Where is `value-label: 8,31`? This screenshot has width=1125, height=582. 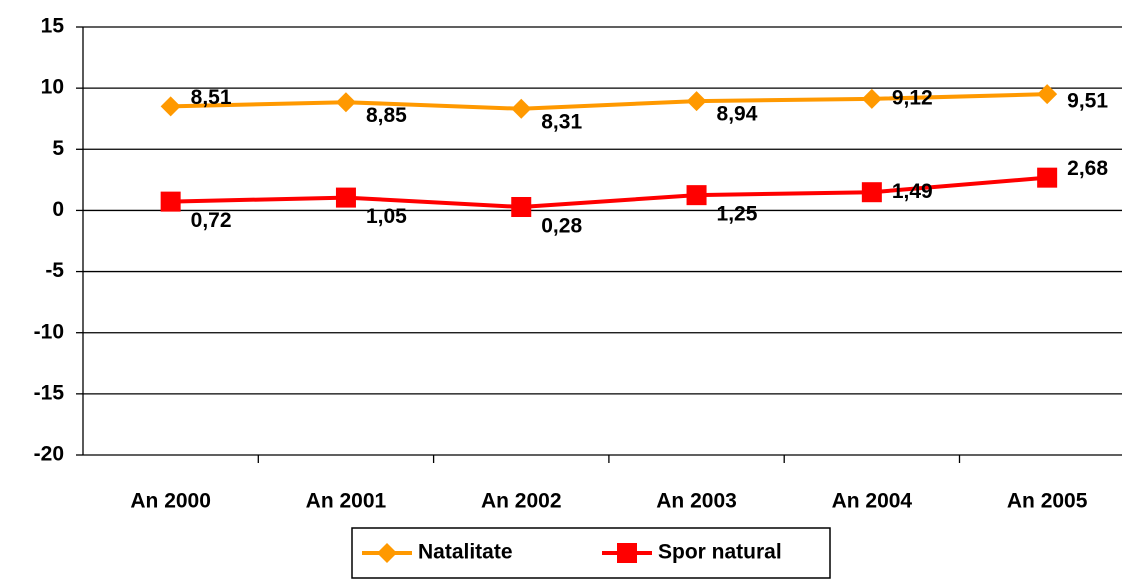
value-label: 8,31 is located at coordinates (561, 121).